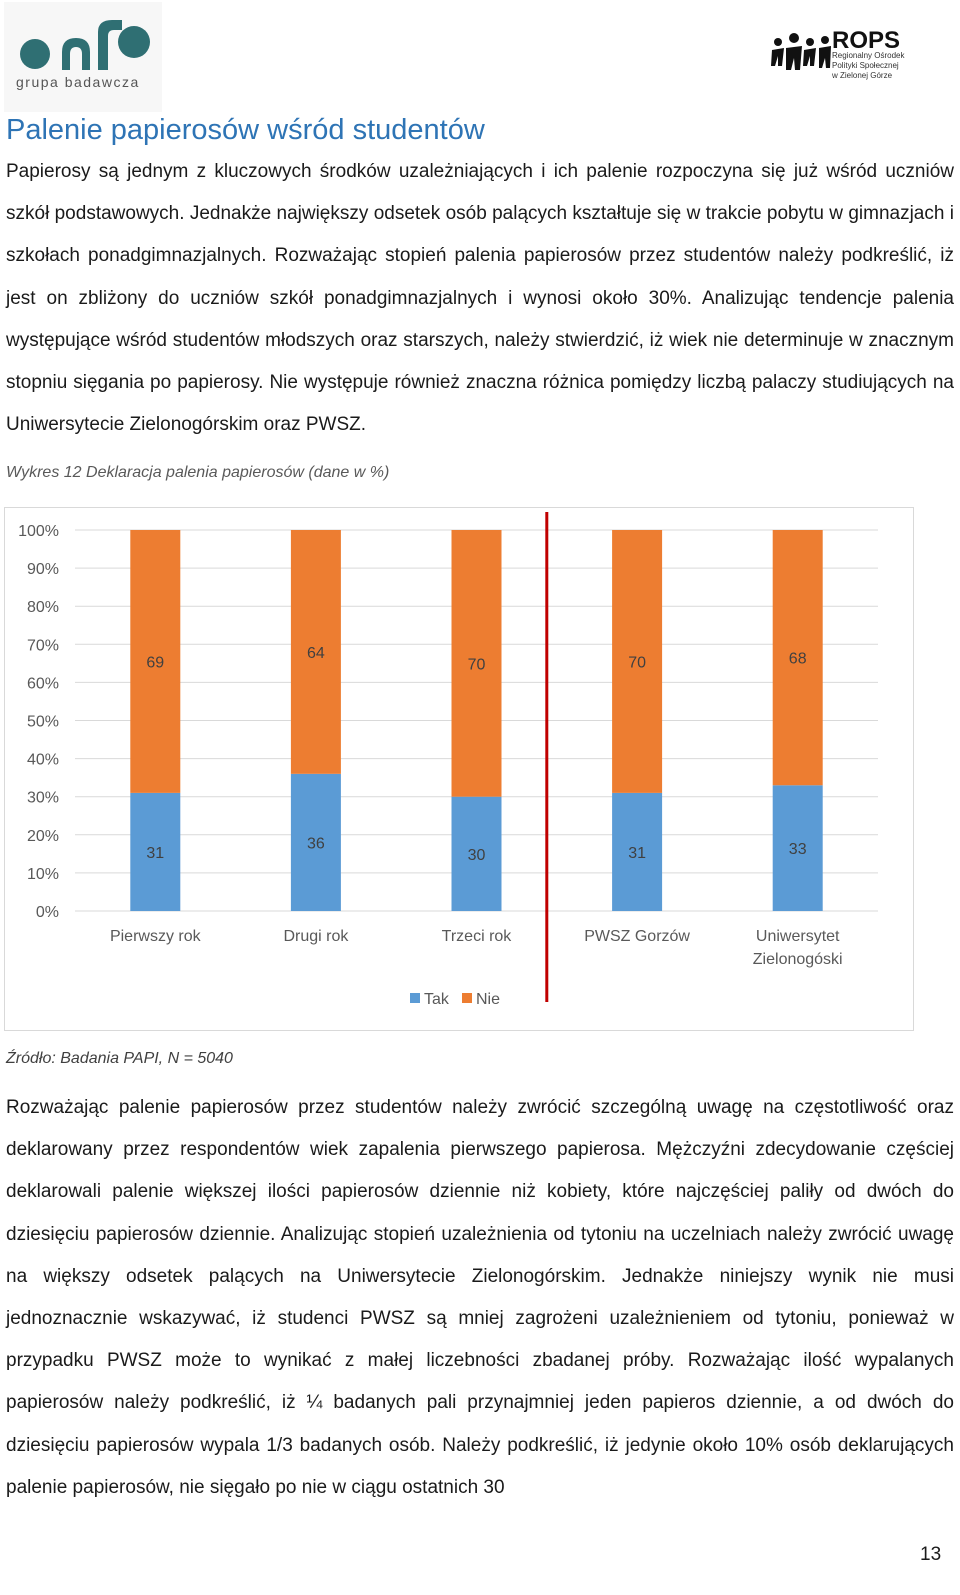  I want to click on logo-subtitle: grupa badawcza, so click(78, 82).